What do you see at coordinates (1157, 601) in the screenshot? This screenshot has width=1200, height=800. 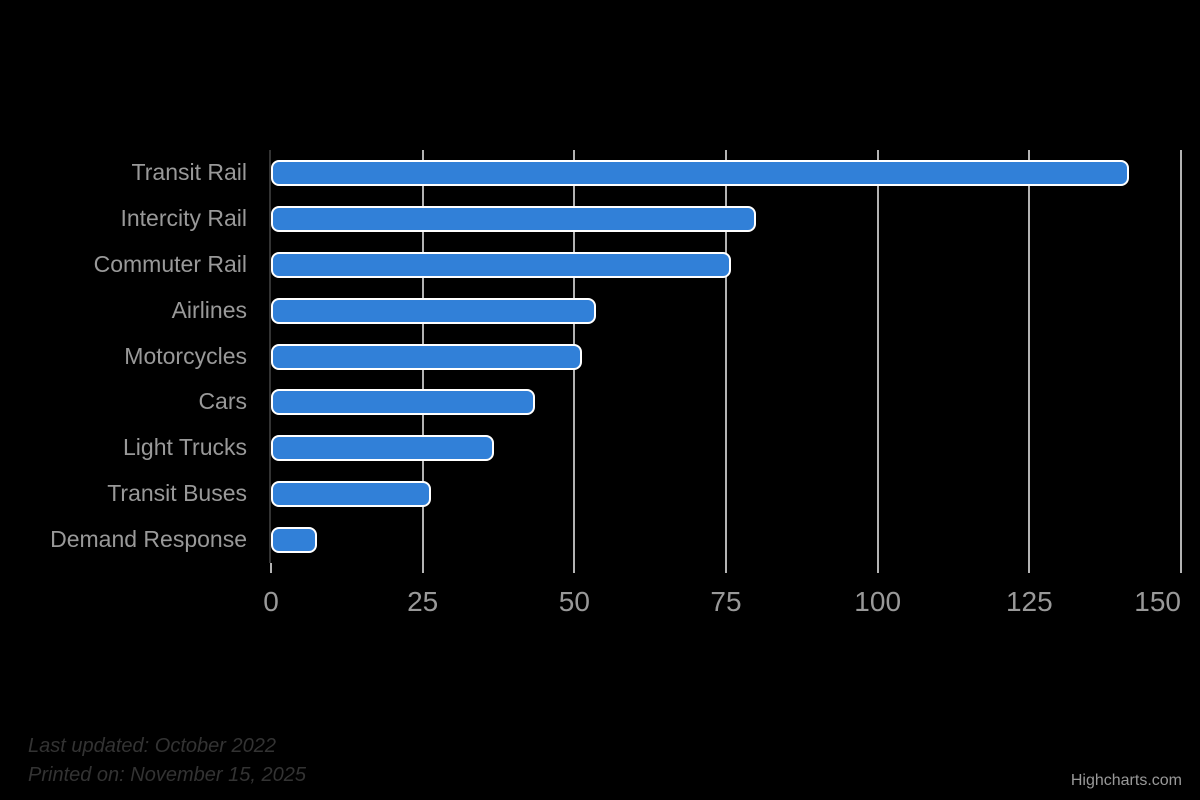 I see `value-axis-label-150: 150` at bounding box center [1157, 601].